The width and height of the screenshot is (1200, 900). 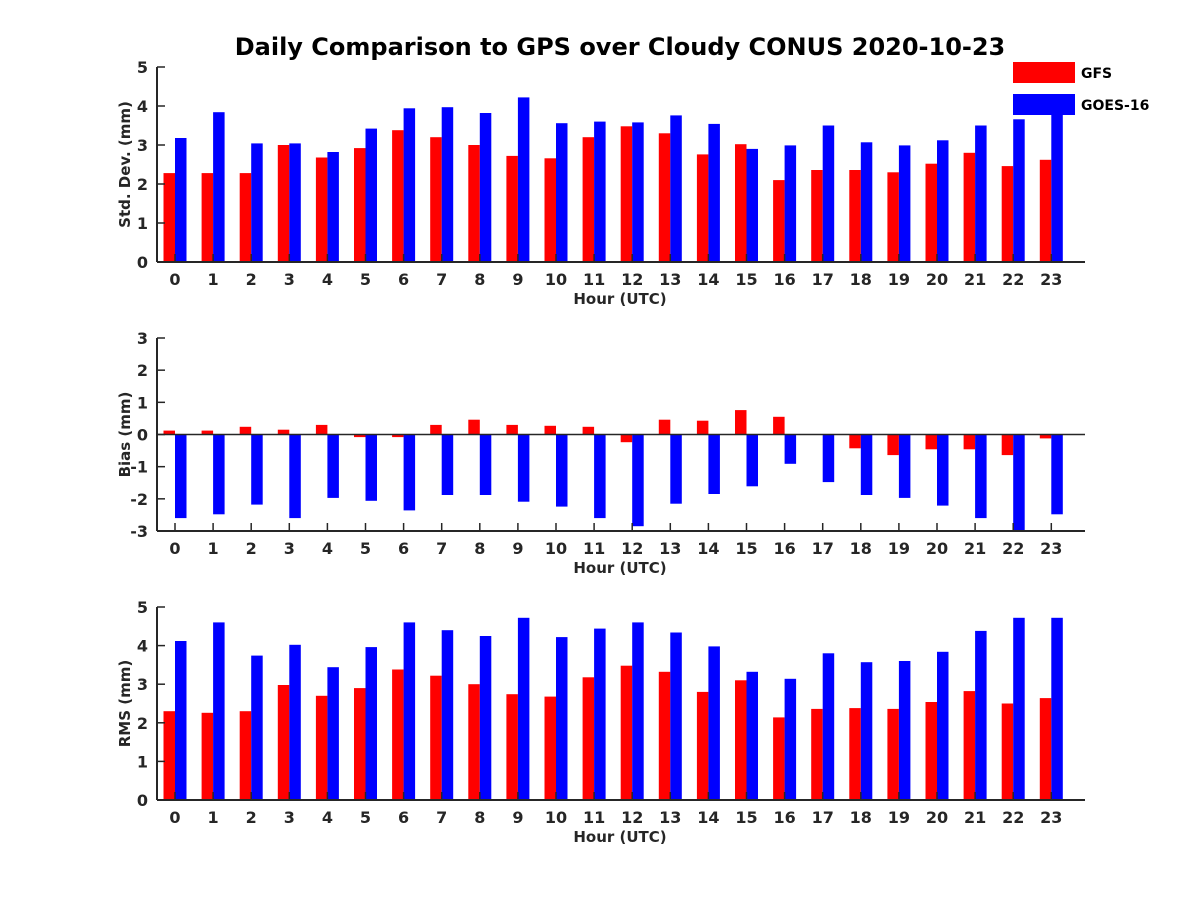 What do you see at coordinates (517, 817) in the screenshot?
I see `x-tick-label: 9` at bounding box center [517, 817].